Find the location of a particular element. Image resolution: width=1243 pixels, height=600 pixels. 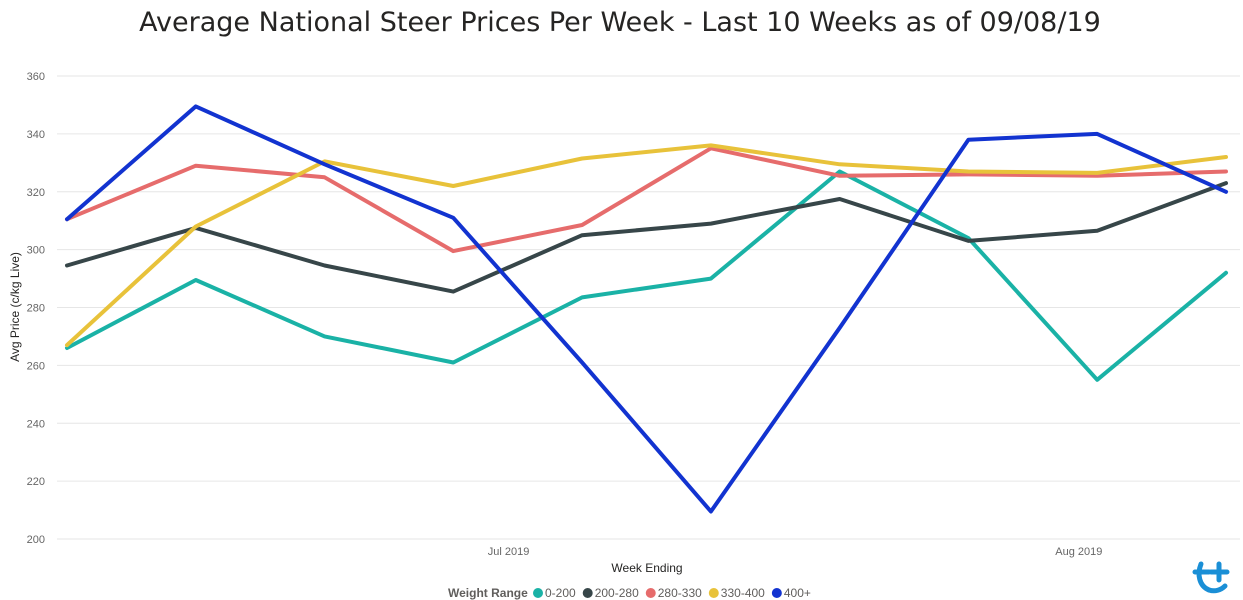

legend-label: 330-400 is located at coordinates (743, 593).